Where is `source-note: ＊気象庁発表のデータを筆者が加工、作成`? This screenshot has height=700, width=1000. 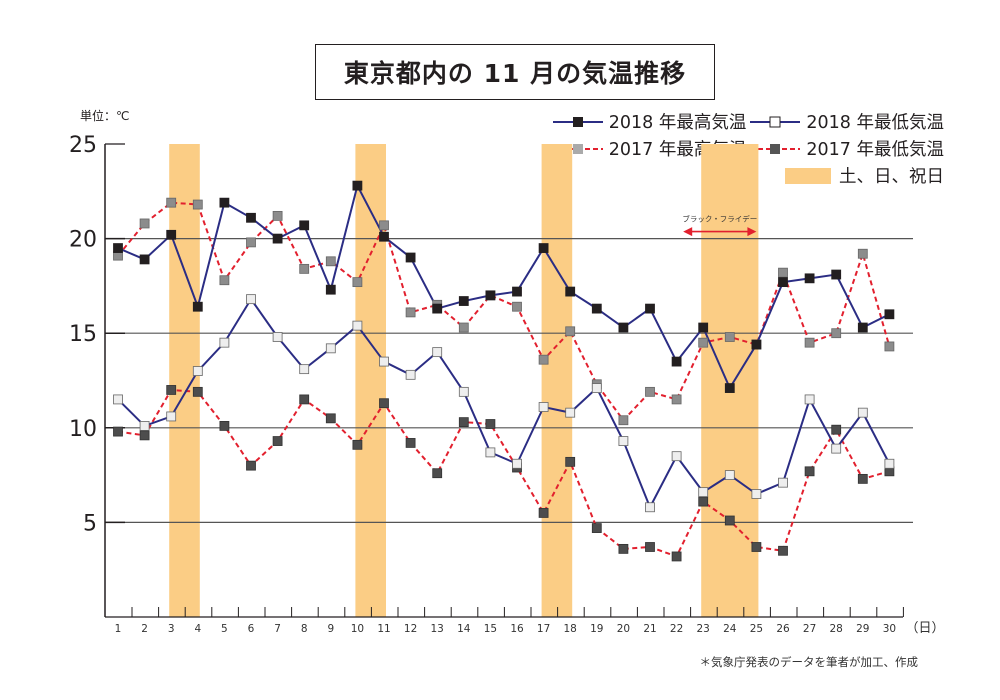 source-note: ＊気象庁発表のデータを筆者が加工、作成 is located at coordinates (809, 662).